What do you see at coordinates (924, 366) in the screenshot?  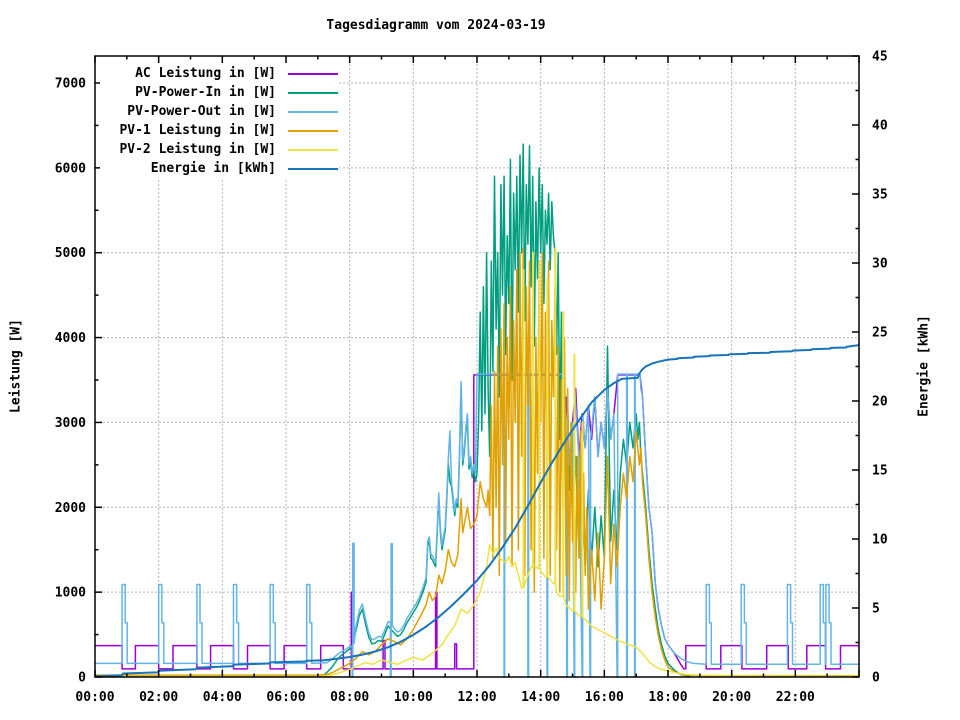 I see `right-axis-label: Energie [kWh]` at bounding box center [924, 366].